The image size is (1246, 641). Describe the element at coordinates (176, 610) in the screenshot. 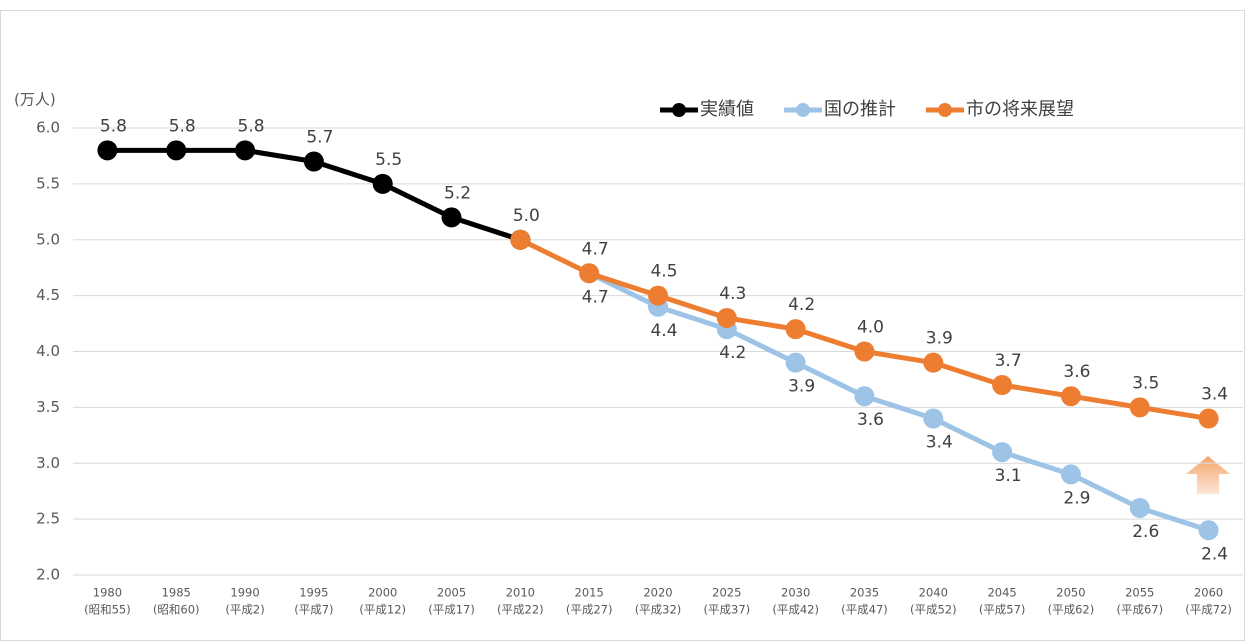

I see `x-tick-label: (昭和60)` at that location.